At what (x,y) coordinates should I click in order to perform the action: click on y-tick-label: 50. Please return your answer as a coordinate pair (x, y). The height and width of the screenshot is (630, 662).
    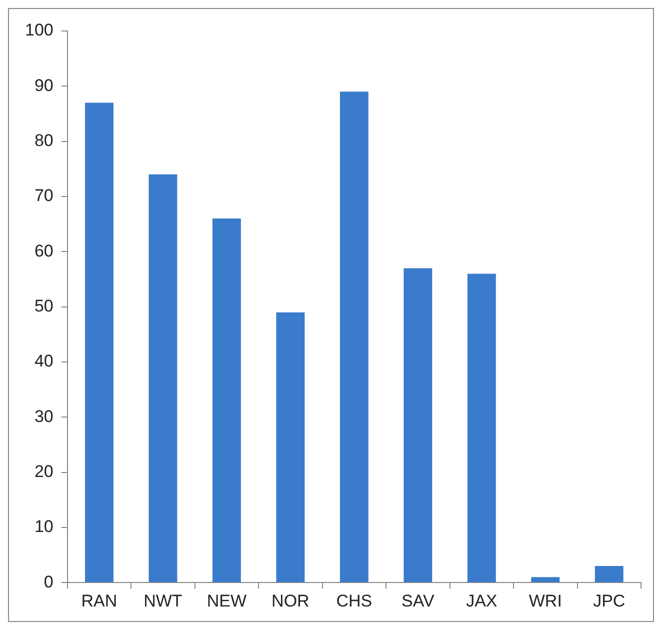
    Looking at the image, I should click on (44, 306).